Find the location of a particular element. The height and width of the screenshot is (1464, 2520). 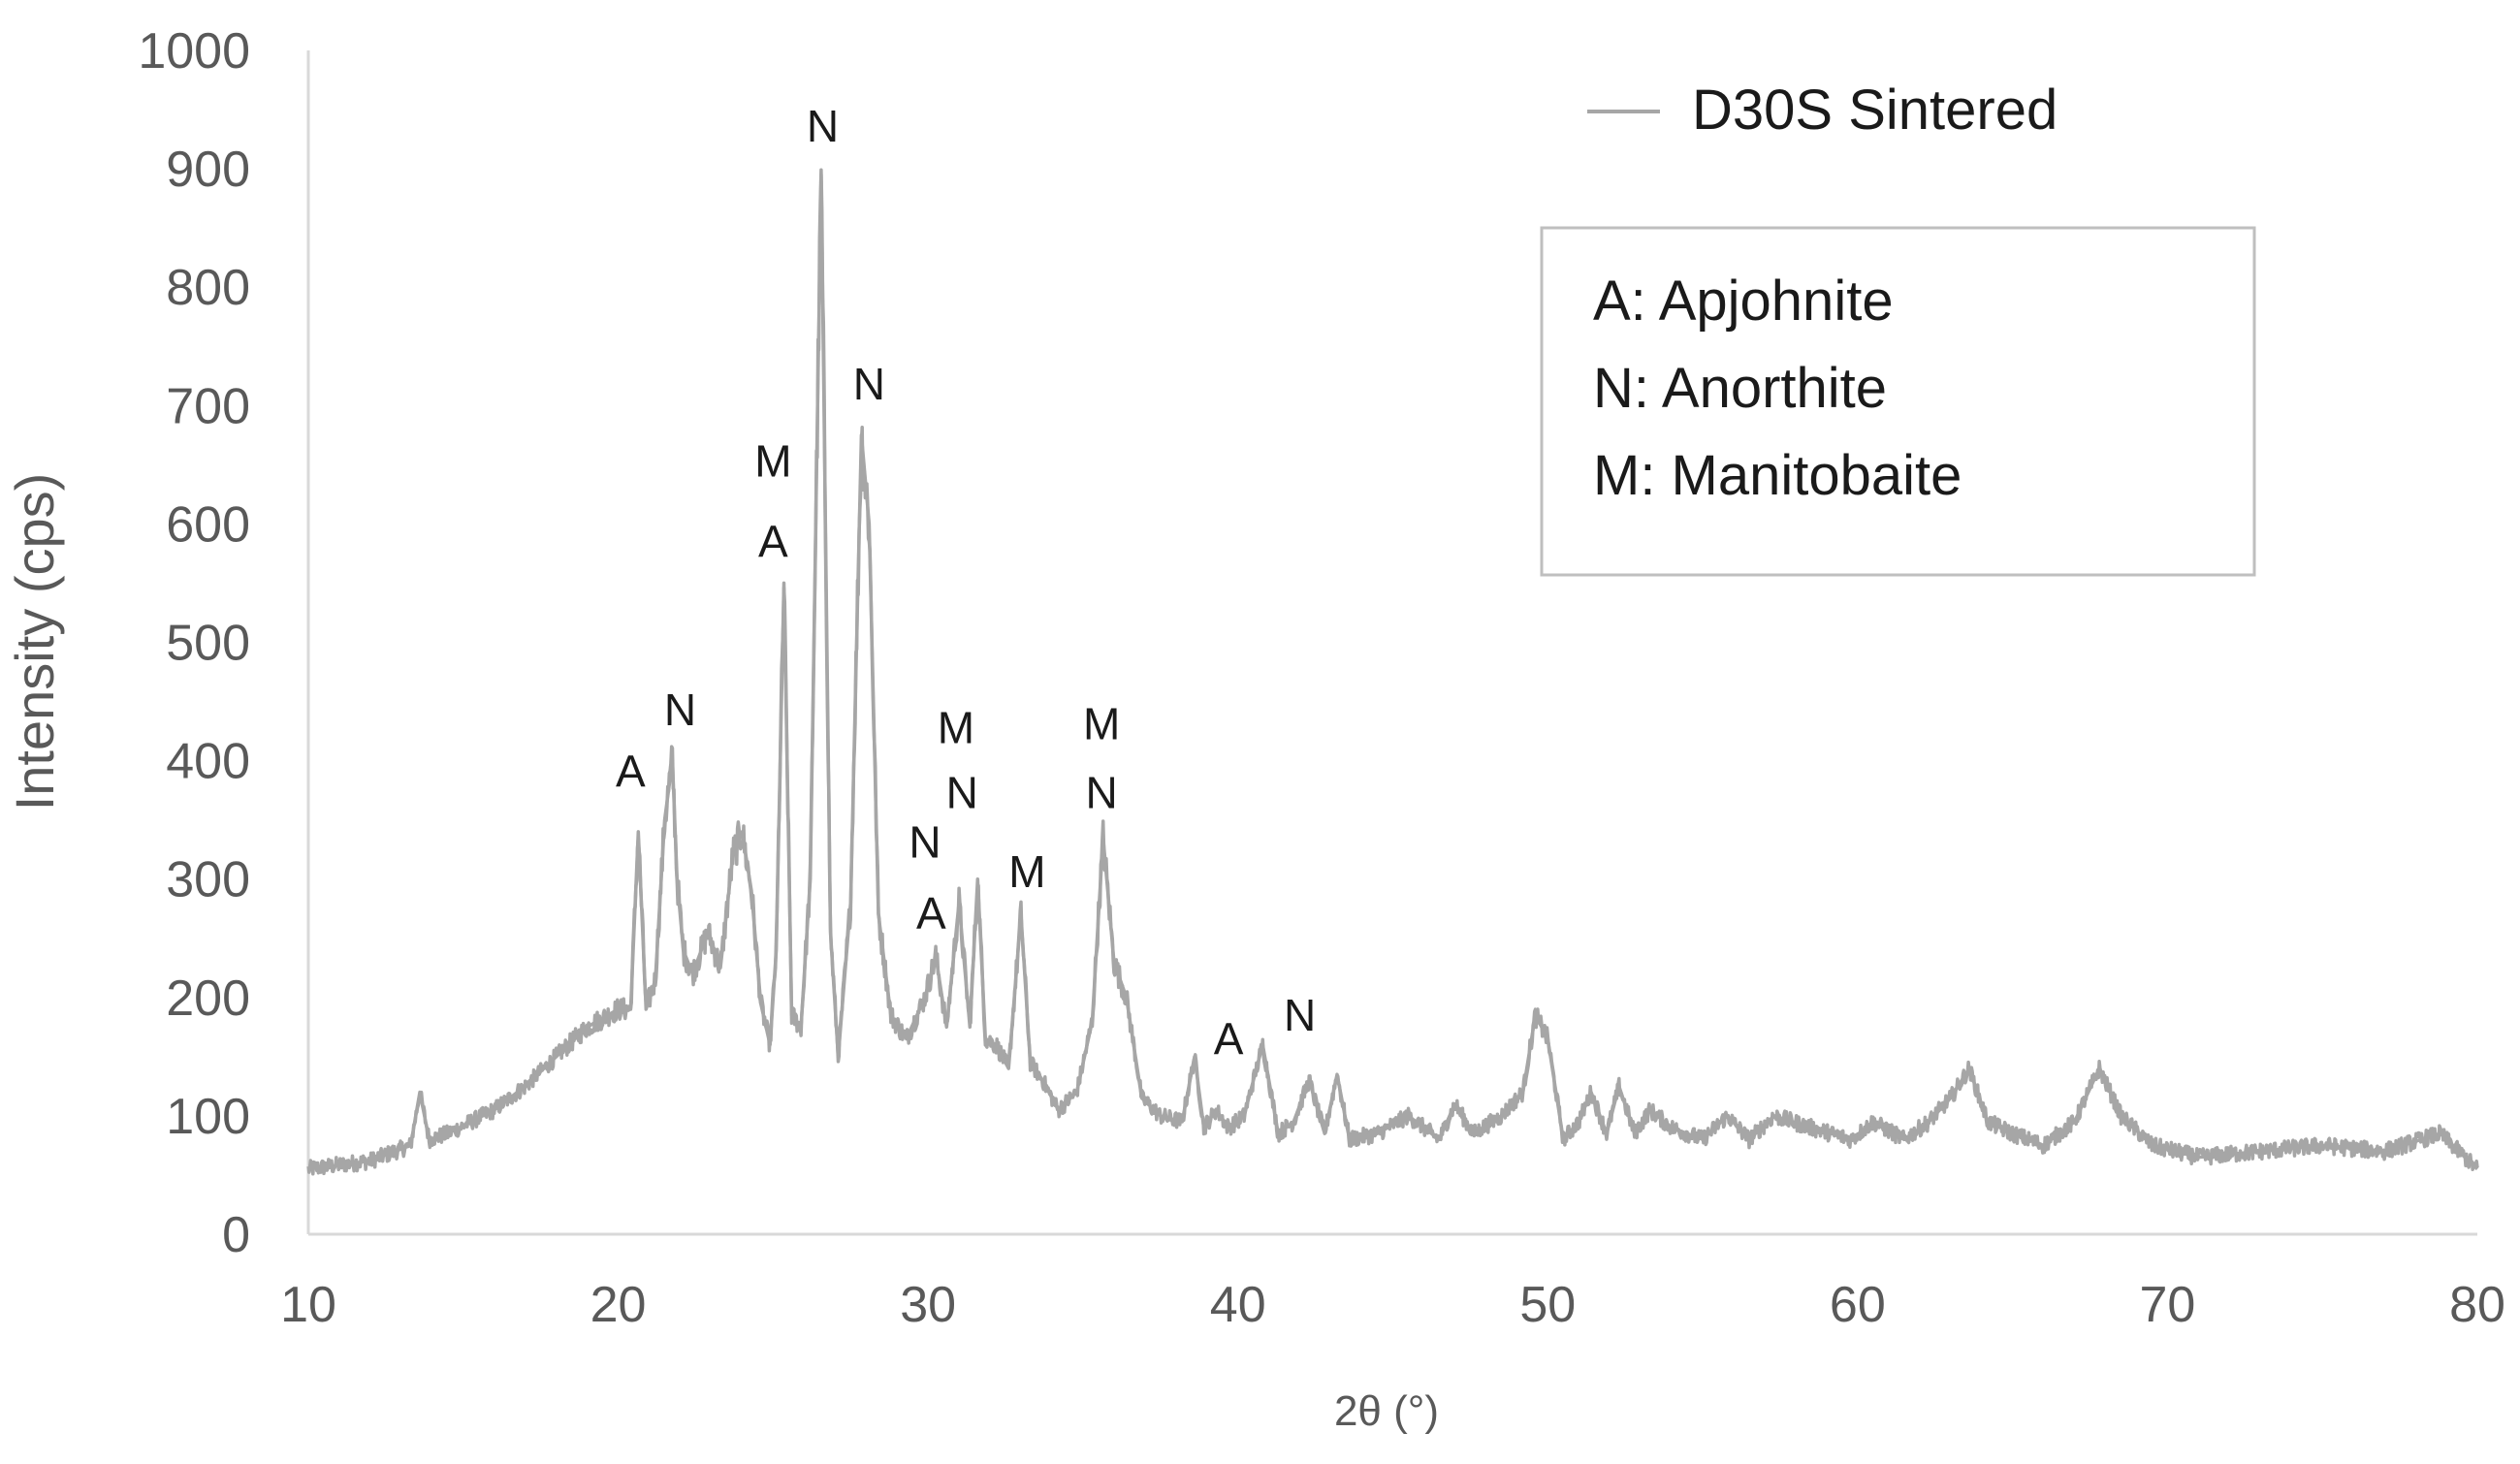

y-tick-label: 300 is located at coordinates (208, 880).